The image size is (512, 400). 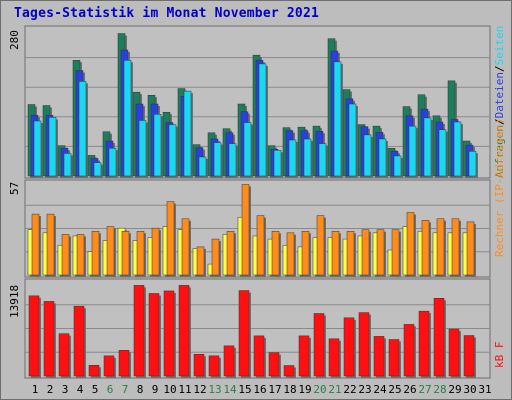 I want to click on x-tick-label-28: 28, so click(x=439, y=389).